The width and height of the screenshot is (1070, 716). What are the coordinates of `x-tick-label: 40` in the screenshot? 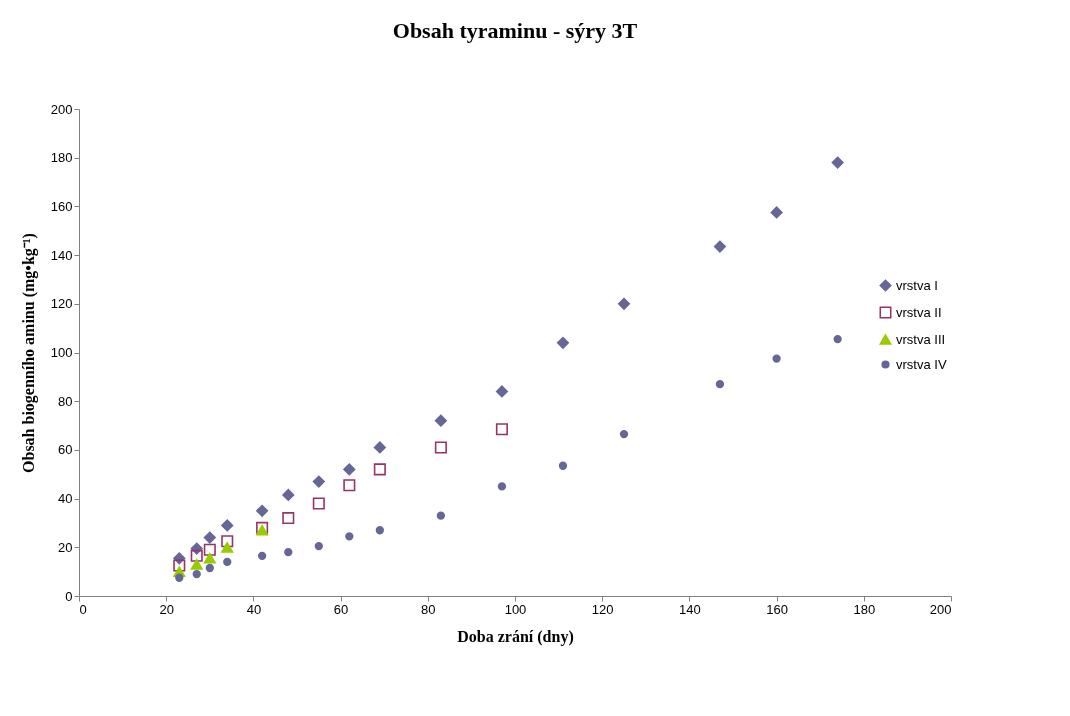 It's located at (254, 609).